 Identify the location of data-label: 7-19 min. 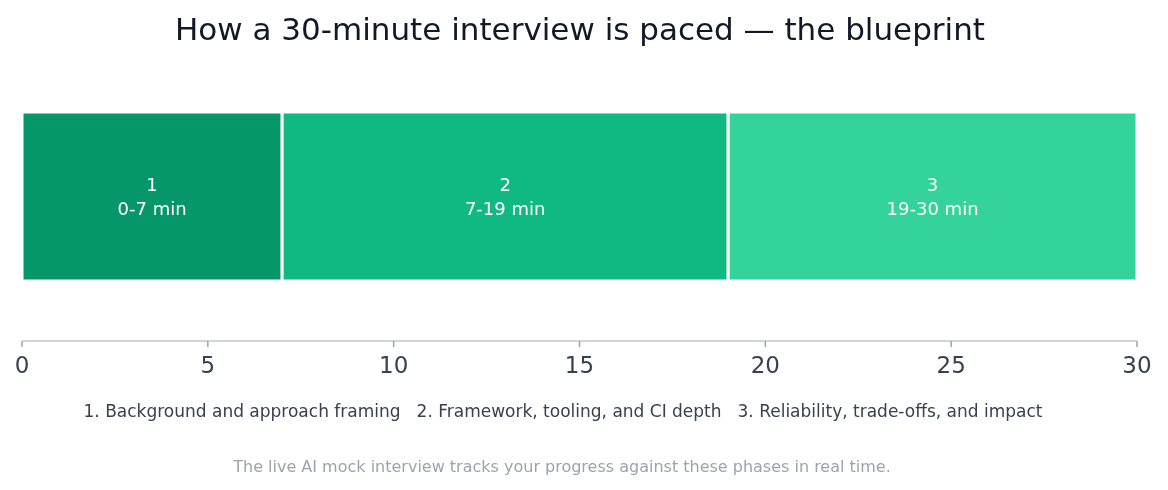
(505, 208).